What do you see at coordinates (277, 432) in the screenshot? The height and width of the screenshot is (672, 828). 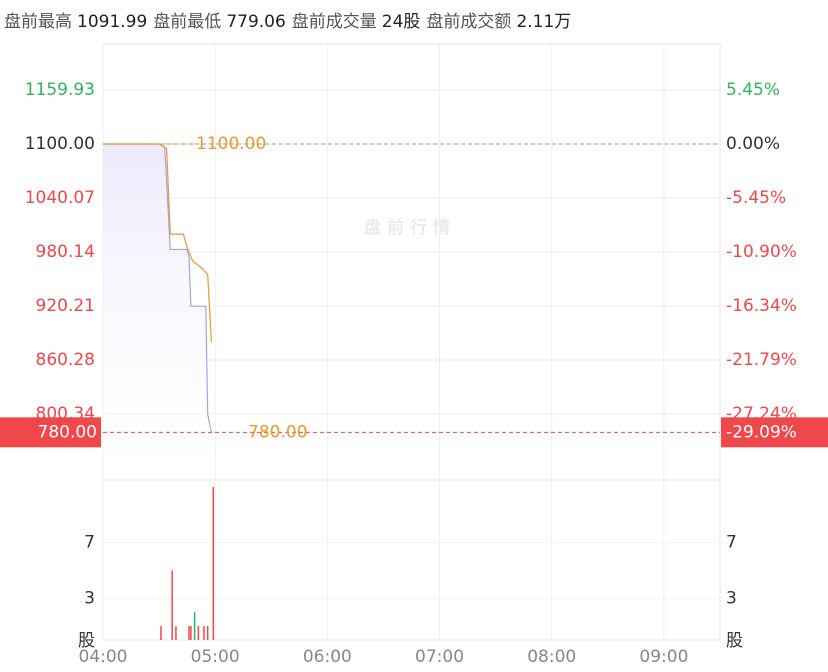 I see `last-price-label: 780.00` at bounding box center [277, 432].